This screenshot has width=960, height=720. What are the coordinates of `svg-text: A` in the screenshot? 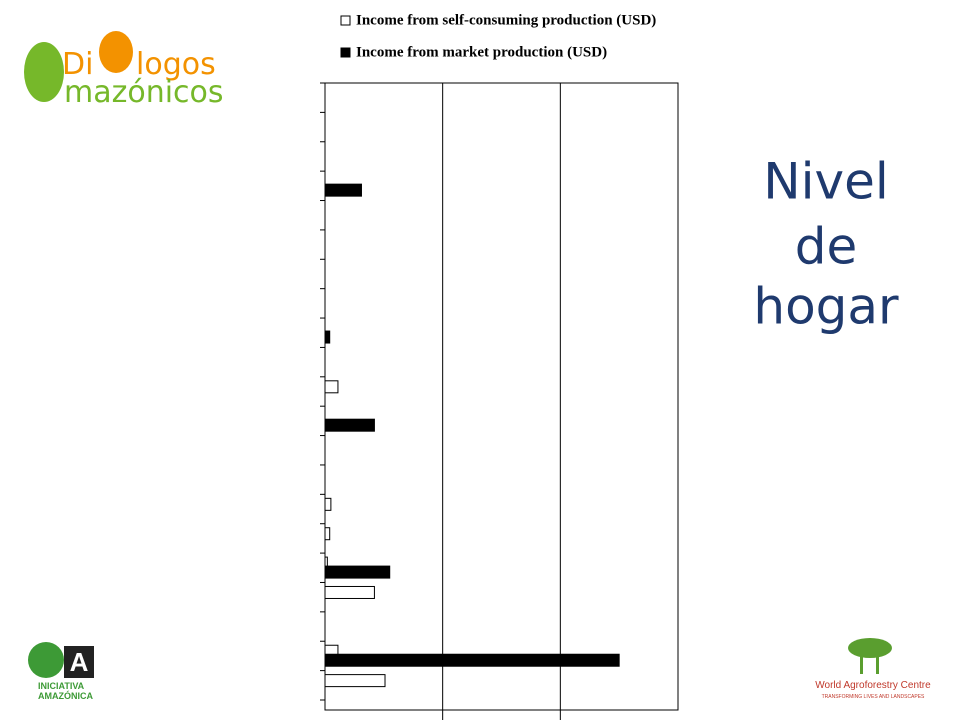 It's located at (79, 662).